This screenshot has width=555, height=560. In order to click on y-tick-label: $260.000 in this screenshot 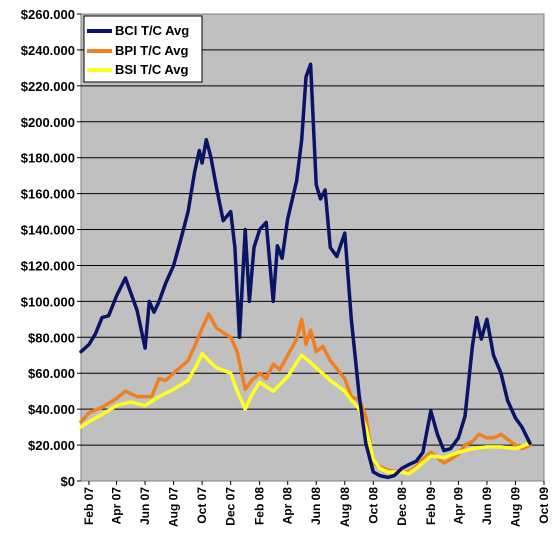, I will do `click(48, 14)`.